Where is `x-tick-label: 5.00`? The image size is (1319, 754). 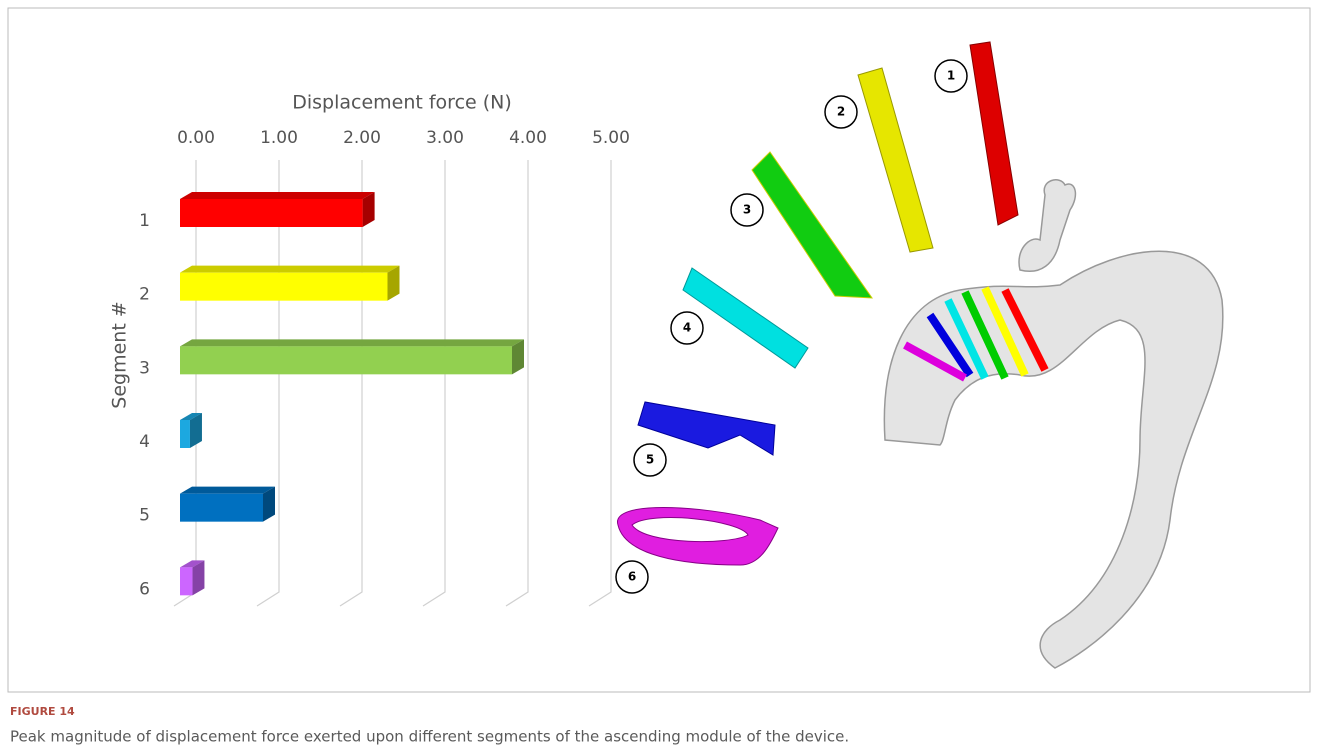
x-tick-label: 5.00 is located at coordinates (611, 138).